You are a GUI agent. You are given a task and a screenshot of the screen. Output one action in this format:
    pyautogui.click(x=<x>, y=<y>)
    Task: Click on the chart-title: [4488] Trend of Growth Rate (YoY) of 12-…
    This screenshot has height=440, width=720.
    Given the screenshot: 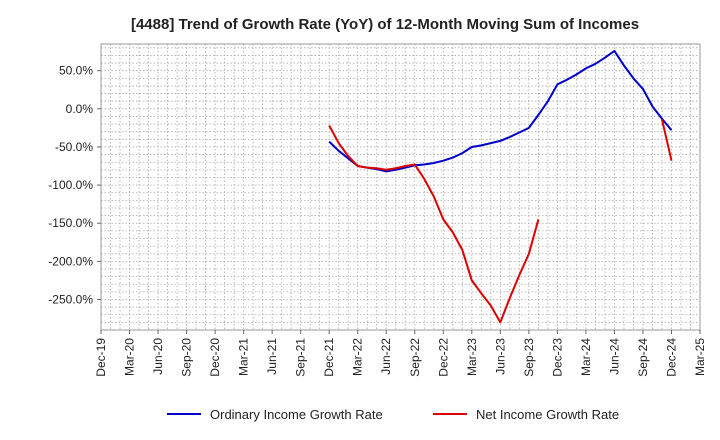 What is the action you would take?
    pyautogui.click(x=385, y=24)
    